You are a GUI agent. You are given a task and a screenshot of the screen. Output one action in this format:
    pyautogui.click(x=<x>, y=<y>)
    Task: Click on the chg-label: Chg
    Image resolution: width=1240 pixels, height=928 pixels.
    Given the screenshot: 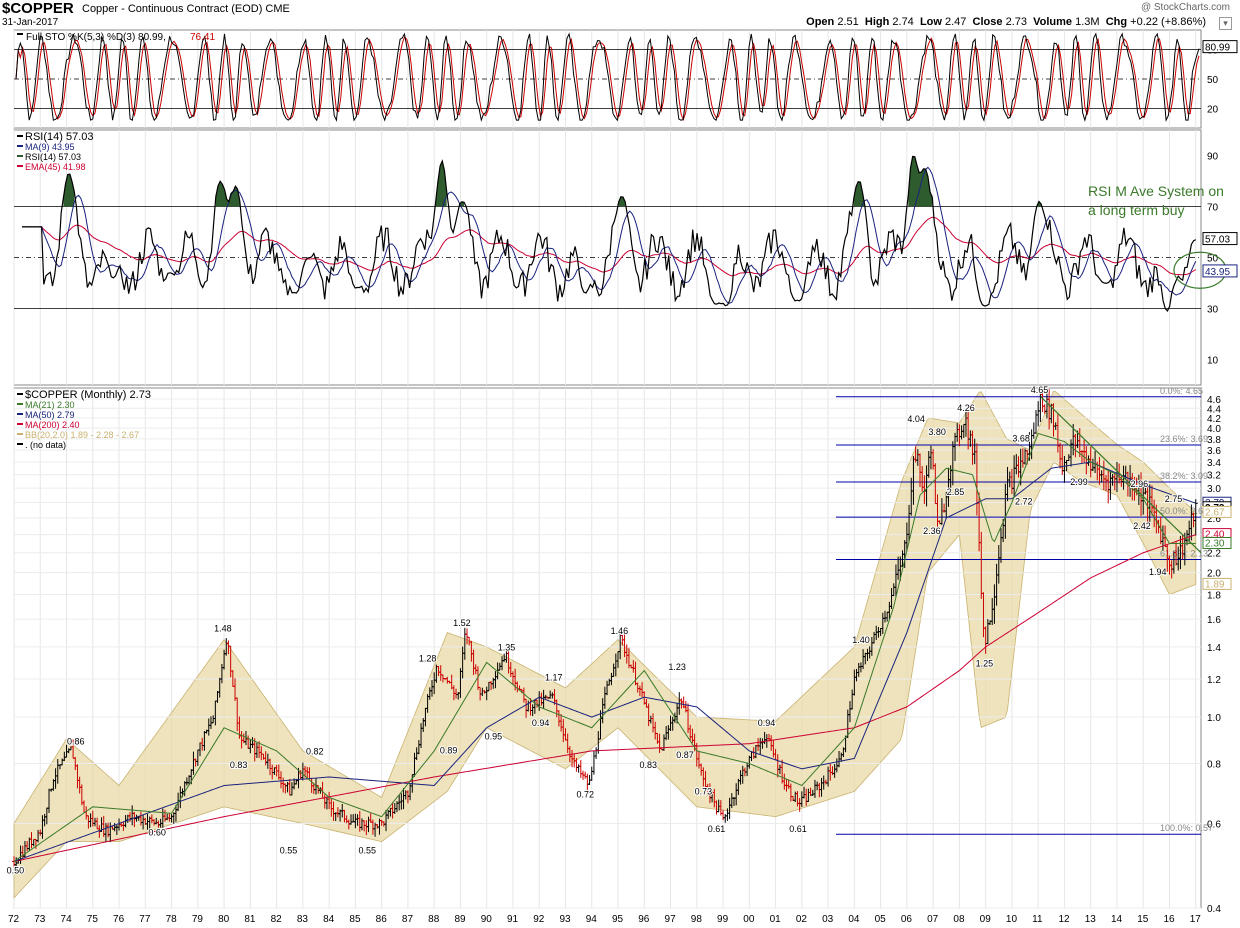 What is the action you would take?
    pyautogui.click(x=1116, y=22)
    